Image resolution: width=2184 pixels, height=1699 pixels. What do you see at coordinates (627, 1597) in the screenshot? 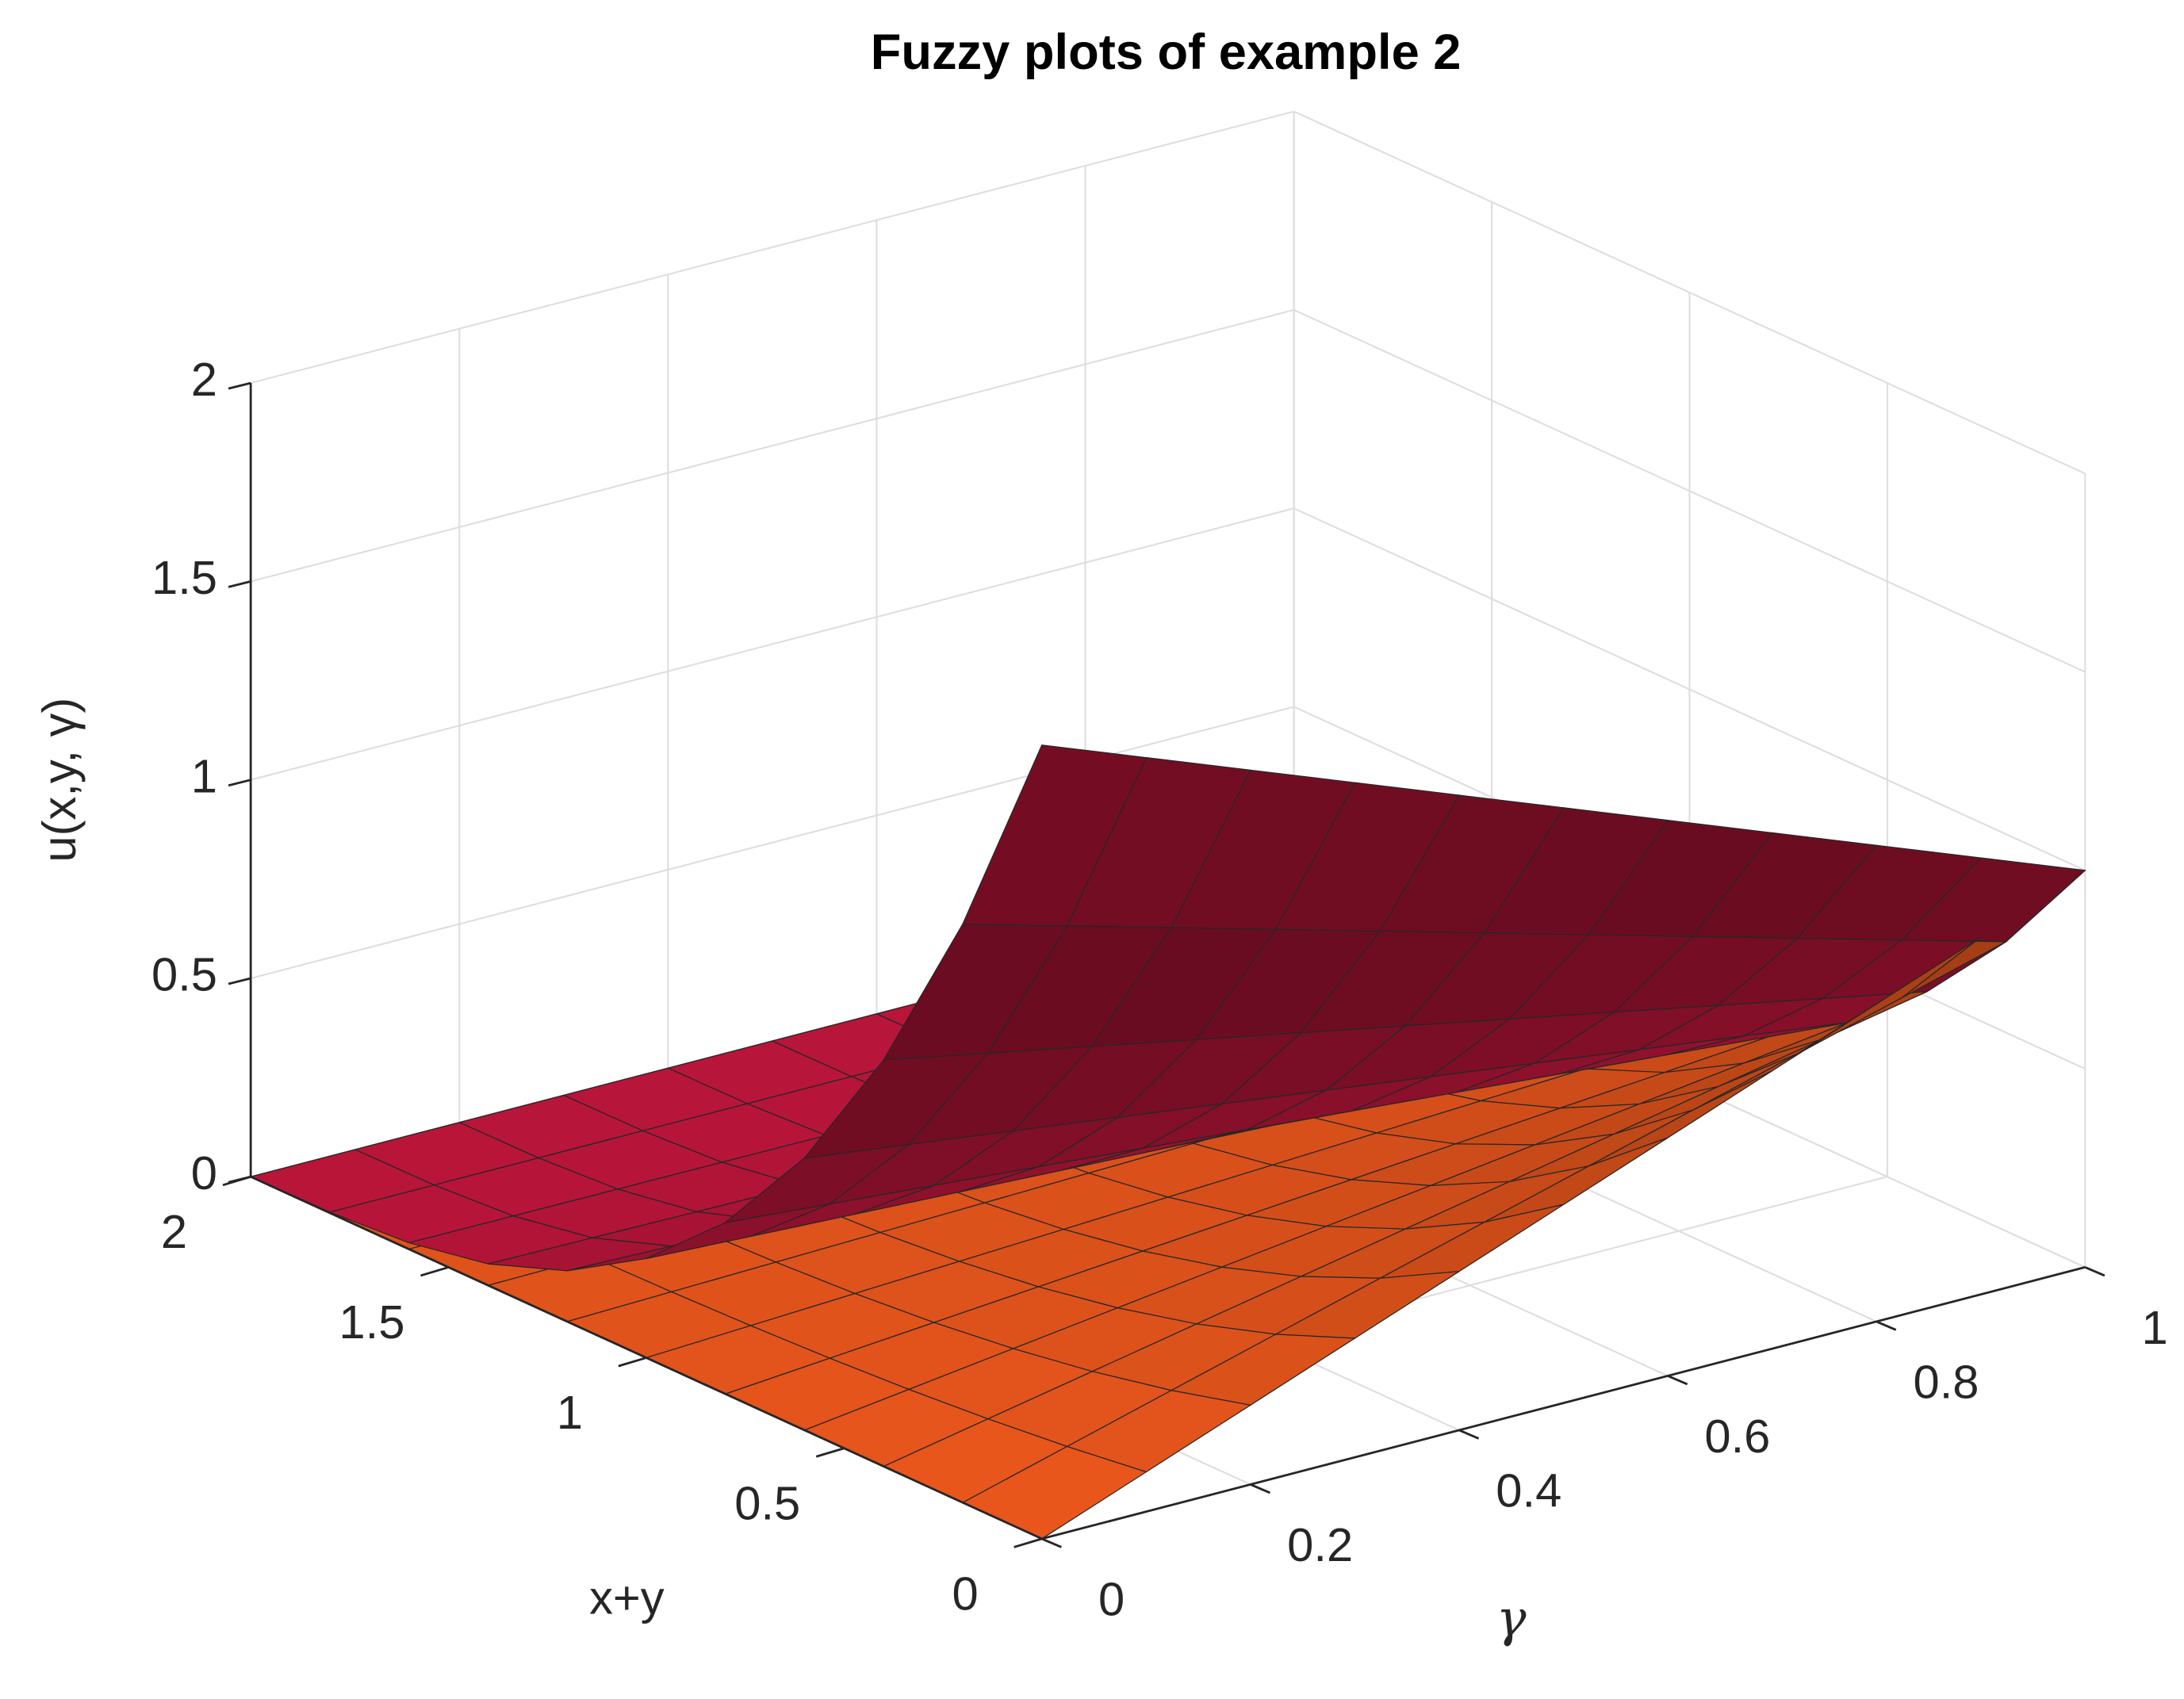
I see `x-axis-label: x+y` at bounding box center [627, 1597].